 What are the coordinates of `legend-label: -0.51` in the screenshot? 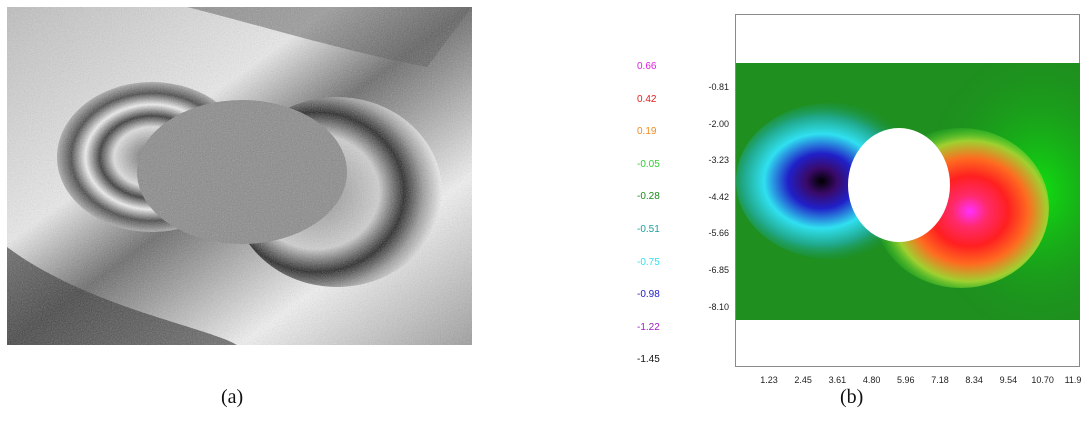 It's located at (648, 229).